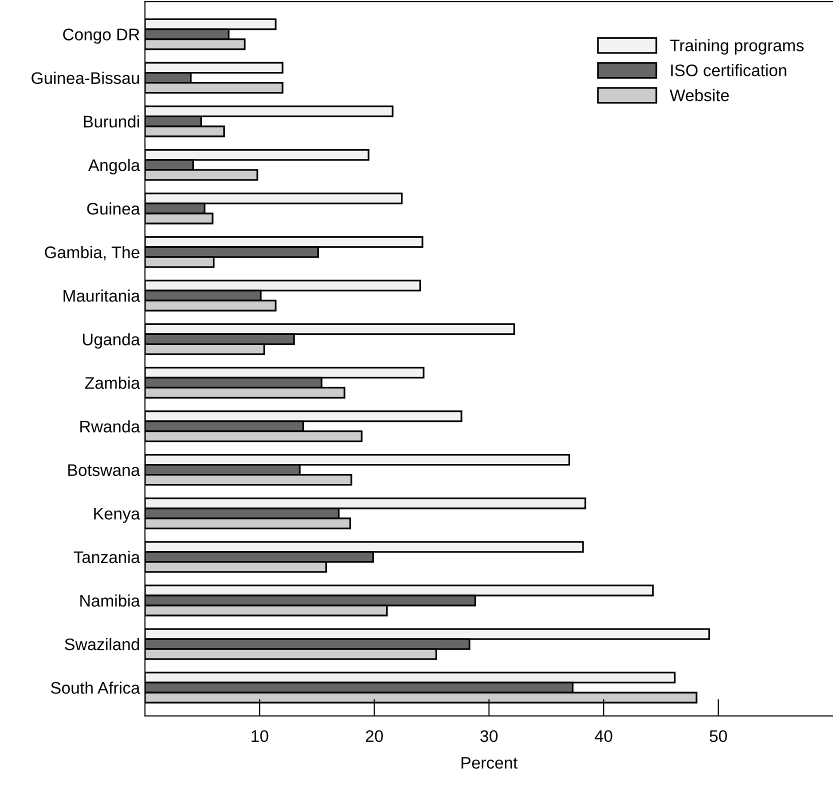 This screenshot has width=833, height=785. I want to click on legend-label: Training programs, so click(737, 47).